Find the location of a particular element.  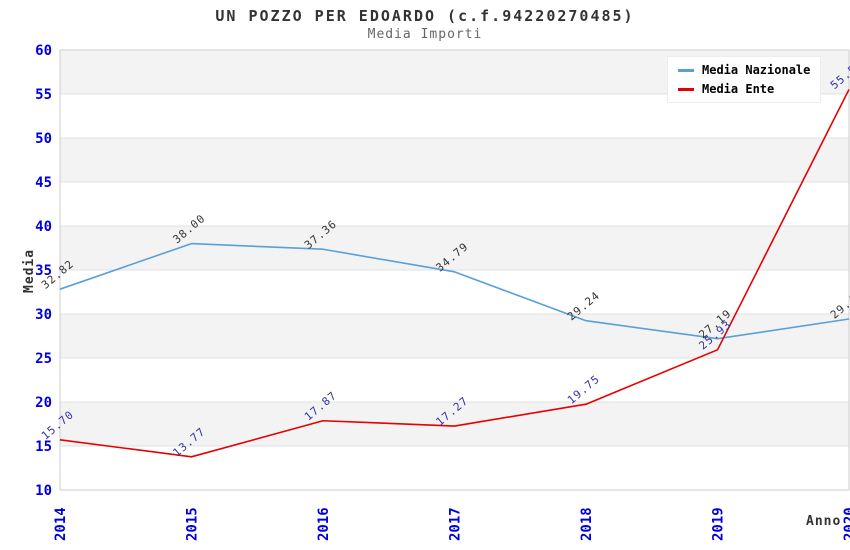

y-tick-label: 35 is located at coordinates (43, 271).